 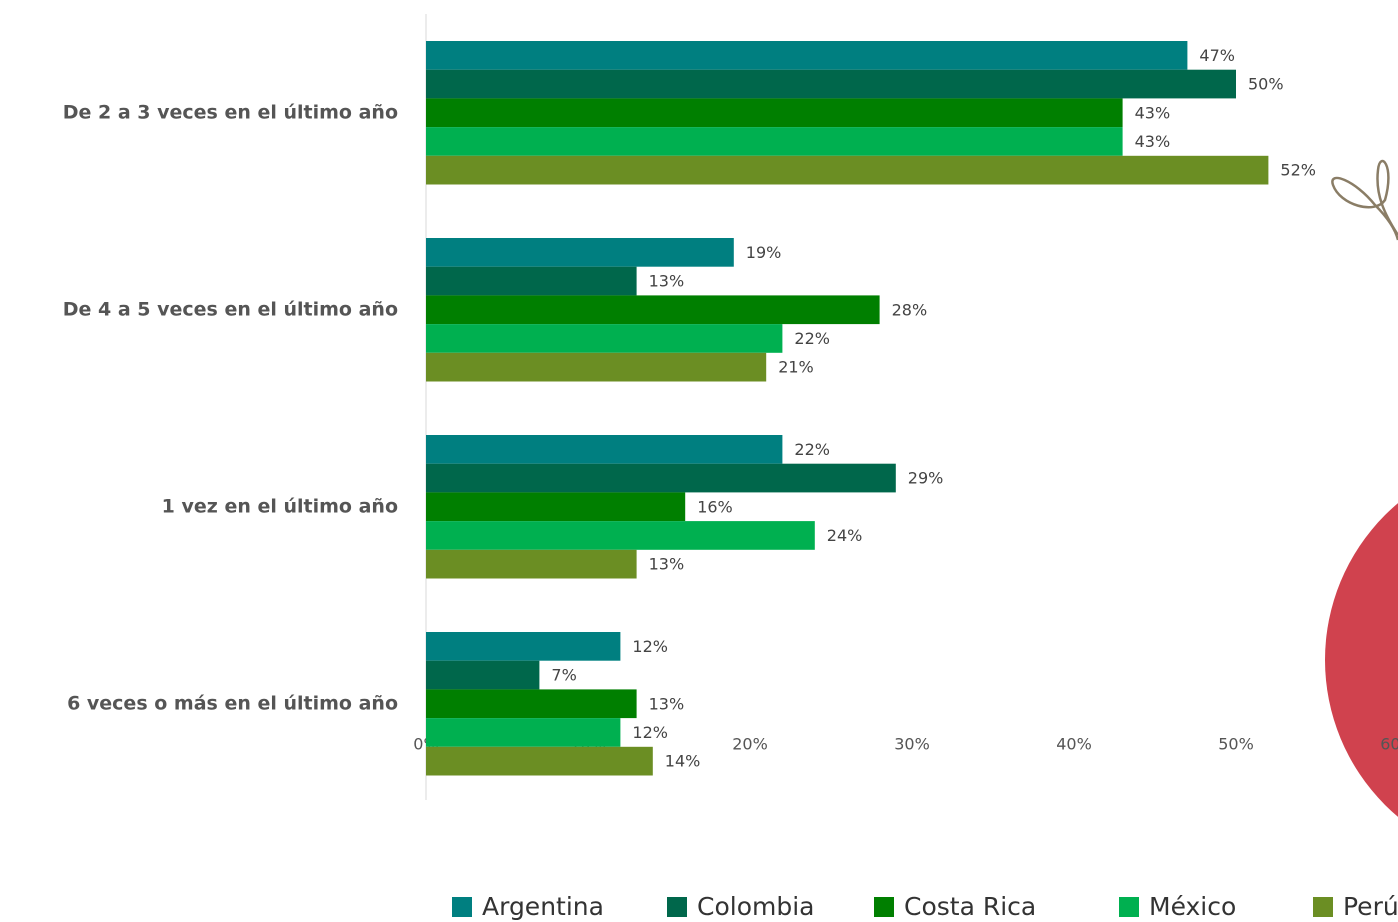 What do you see at coordinates (1361, 660) in the screenshot?
I see `decor-circle` at bounding box center [1361, 660].